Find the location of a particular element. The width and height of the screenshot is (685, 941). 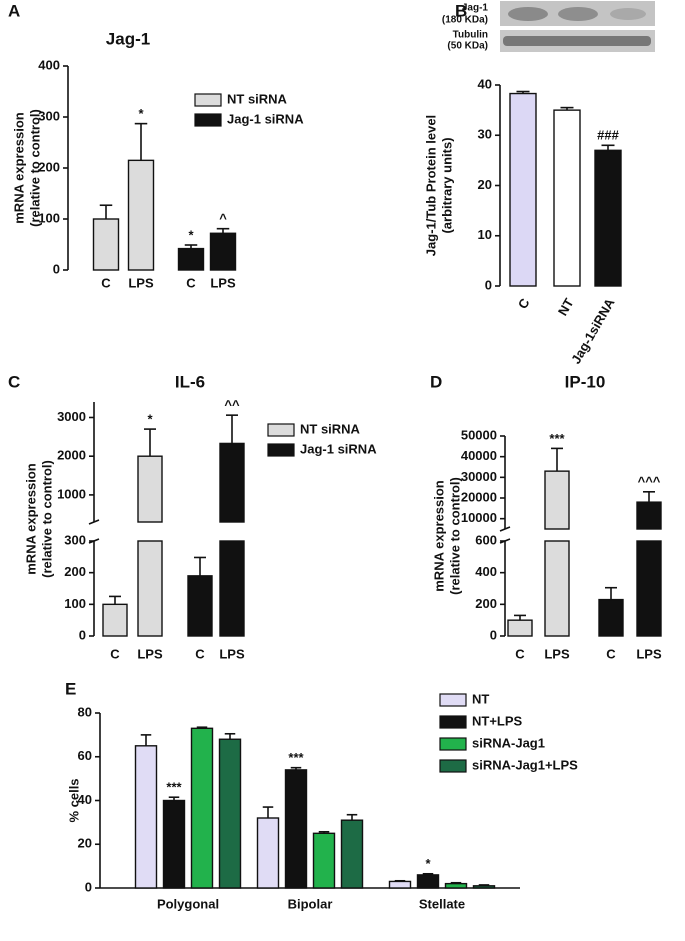

y-tick-label: 2000 is located at coordinates (71, 455).